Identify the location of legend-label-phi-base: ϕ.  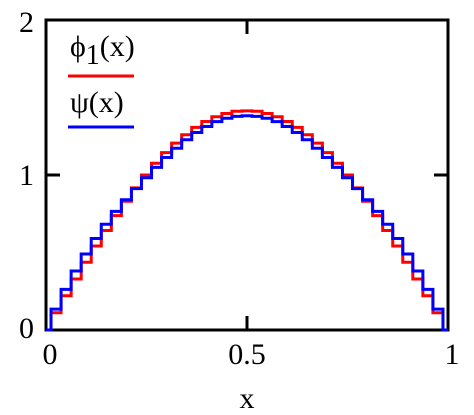
(78, 46).